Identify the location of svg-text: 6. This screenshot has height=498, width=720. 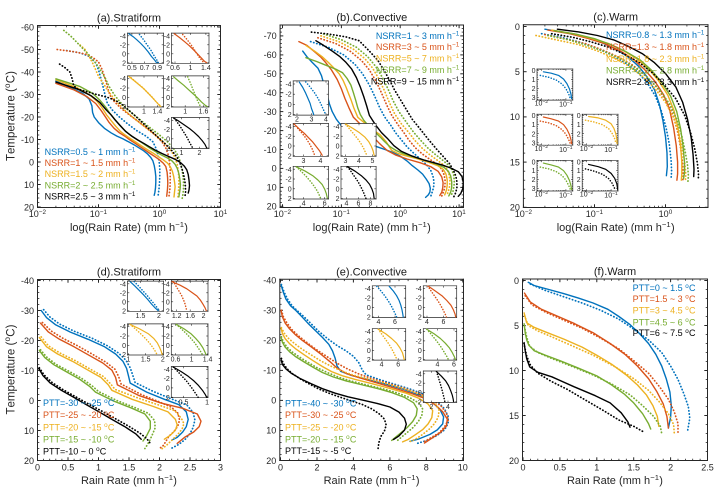
(389, 468).